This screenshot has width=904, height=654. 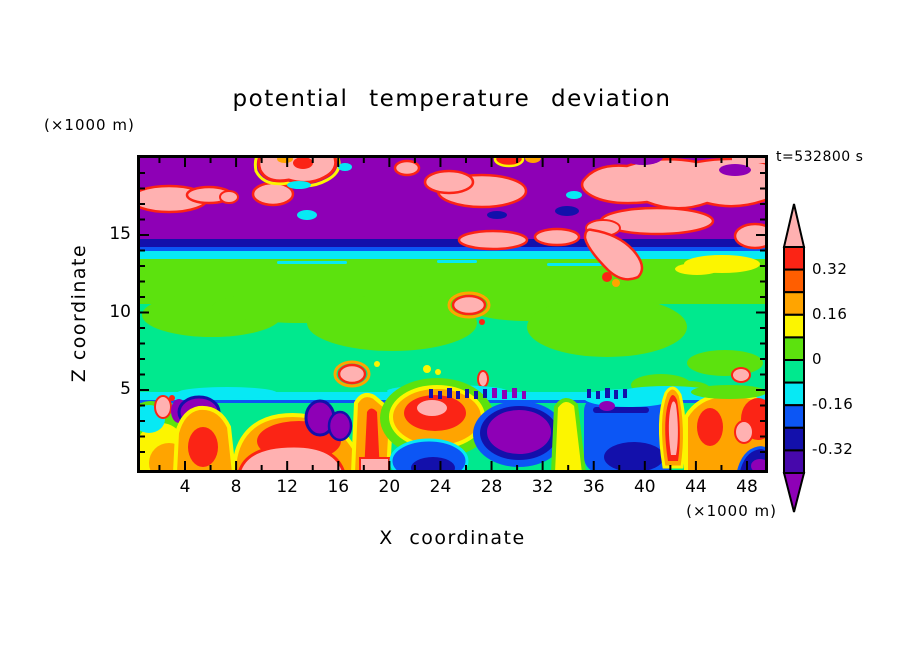 What do you see at coordinates (452, 538) in the screenshot?
I see `x-axis-title: X coordinate` at bounding box center [452, 538].